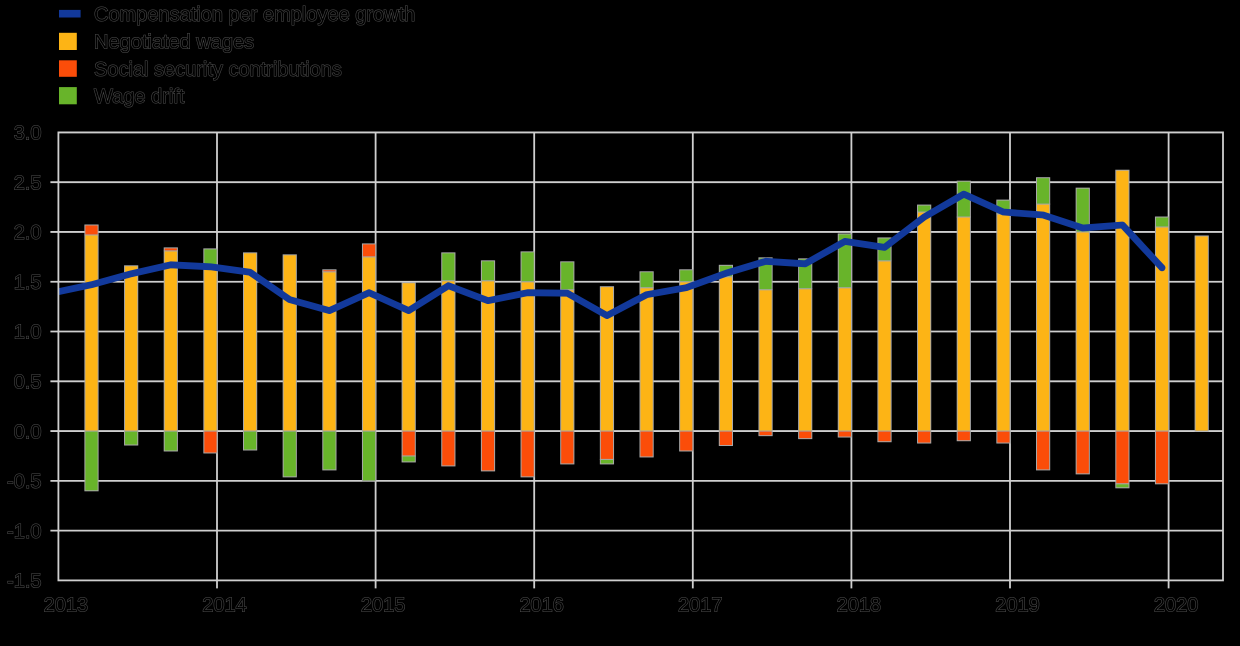 The width and height of the screenshot is (1240, 646). What do you see at coordinates (1176, 606) in the screenshot?
I see `svg-text: 2020` at bounding box center [1176, 606].